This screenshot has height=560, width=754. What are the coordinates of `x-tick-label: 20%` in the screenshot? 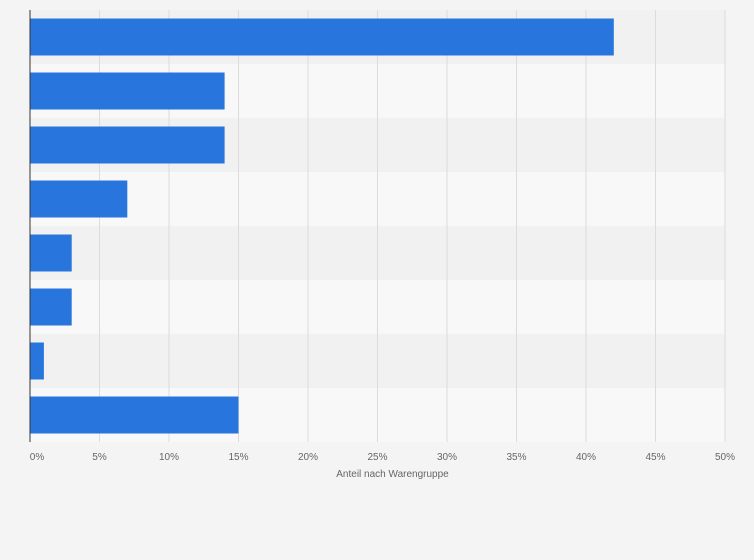 It's located at (308, 457).